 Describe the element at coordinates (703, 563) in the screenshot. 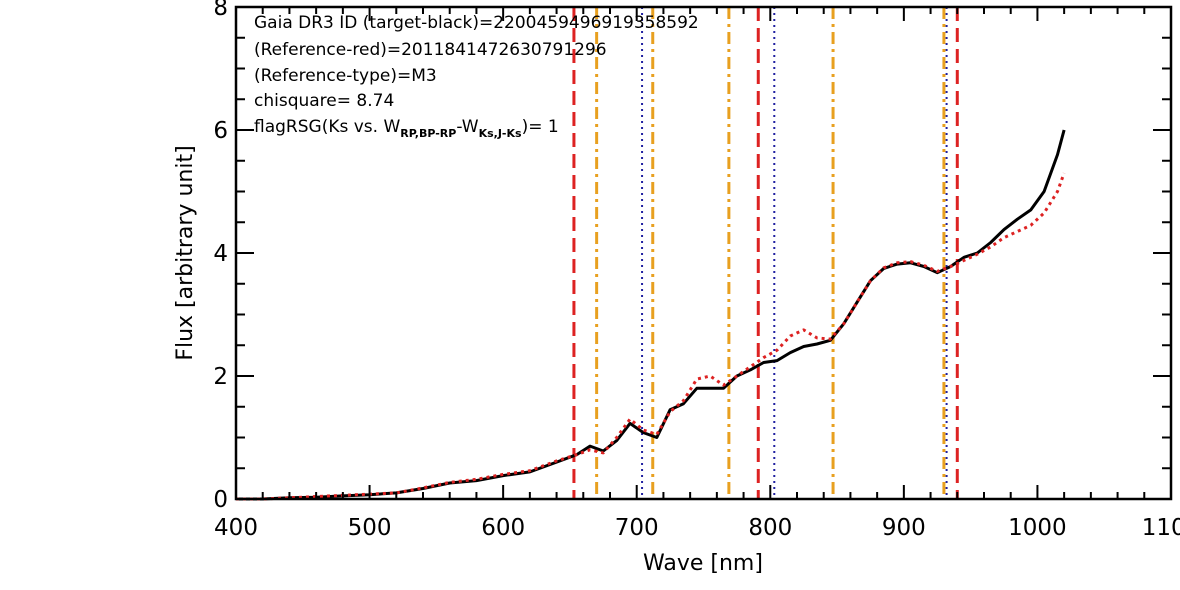

I see `x-axis-title: Wave [nm]` at that location.